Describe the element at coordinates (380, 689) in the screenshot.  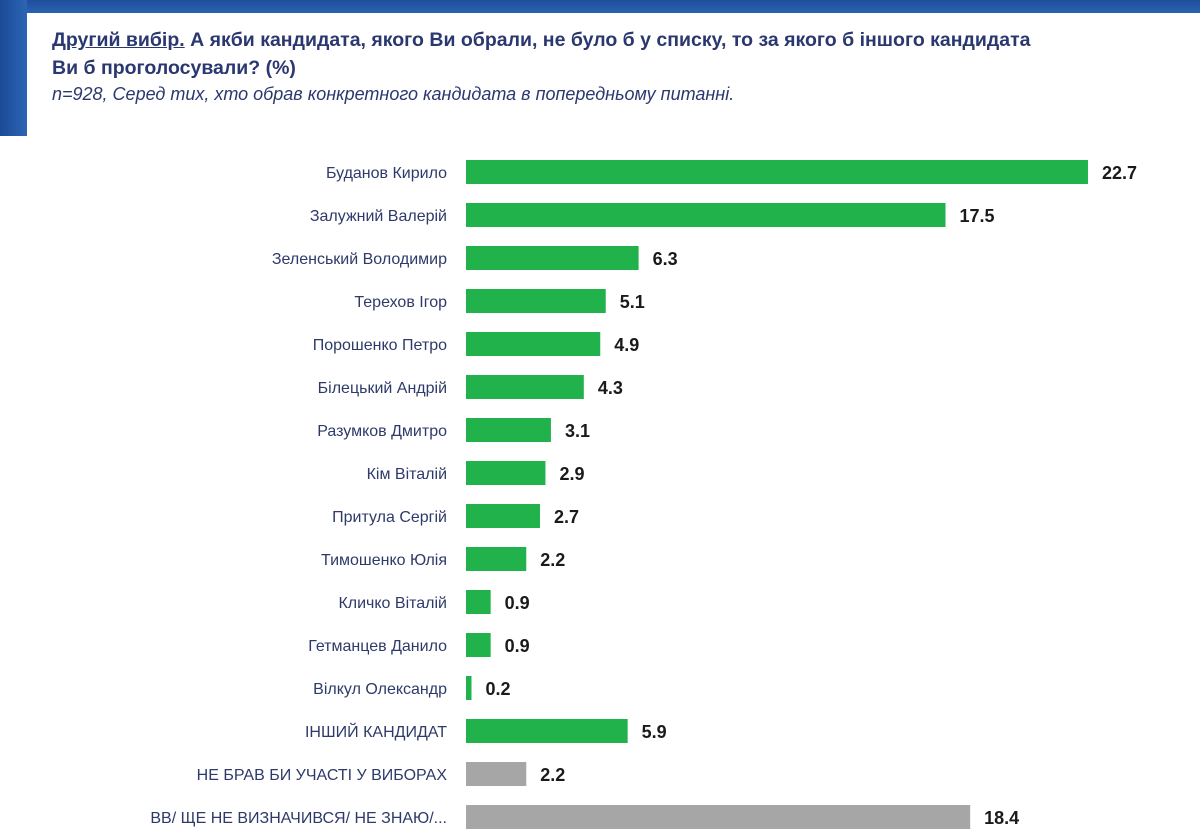
I see `category-label: Вілкул Олександр` at that location.